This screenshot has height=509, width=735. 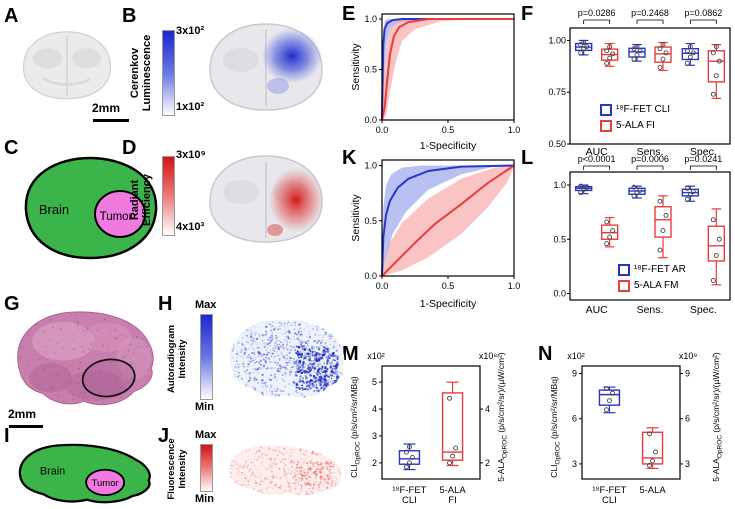 What do you see at coordinates (285, 470) in the screenshot?
I see `fluorescence-image` at bounding box center [285, 470].